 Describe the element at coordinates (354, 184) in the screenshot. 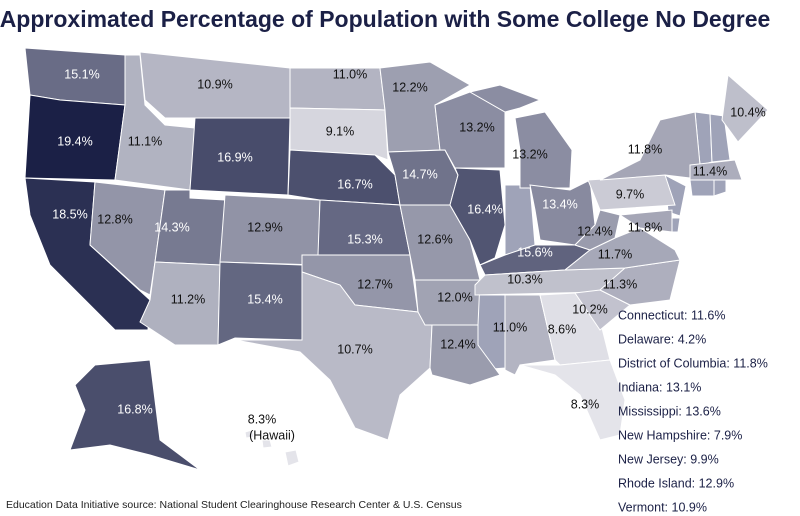

I see `value-label: 16.7%` at that location.